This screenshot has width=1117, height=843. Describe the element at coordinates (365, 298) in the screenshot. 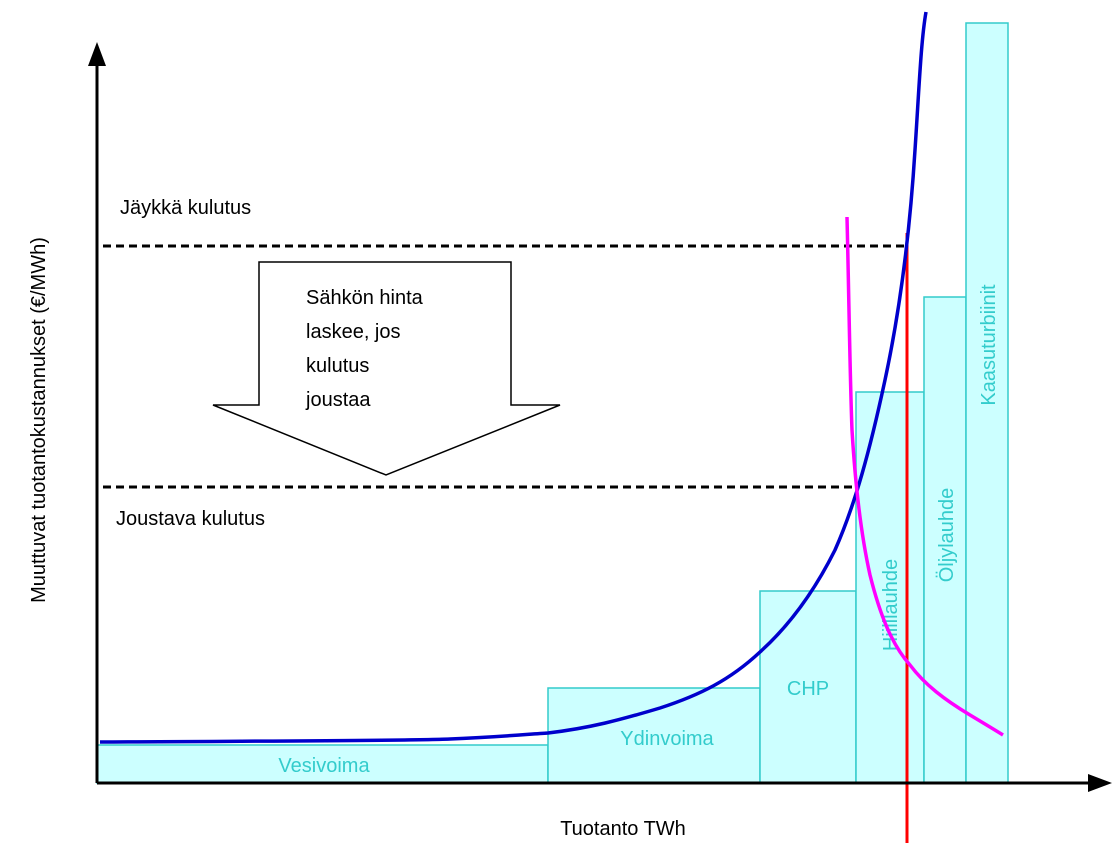

I see `arrow-text: Sähkön hinta` at that location.